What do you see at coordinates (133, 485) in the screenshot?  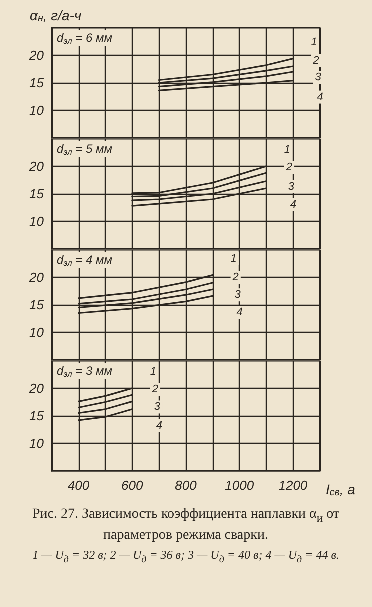 I see `x-tick-label: 600` at bounding box center [133, 485].